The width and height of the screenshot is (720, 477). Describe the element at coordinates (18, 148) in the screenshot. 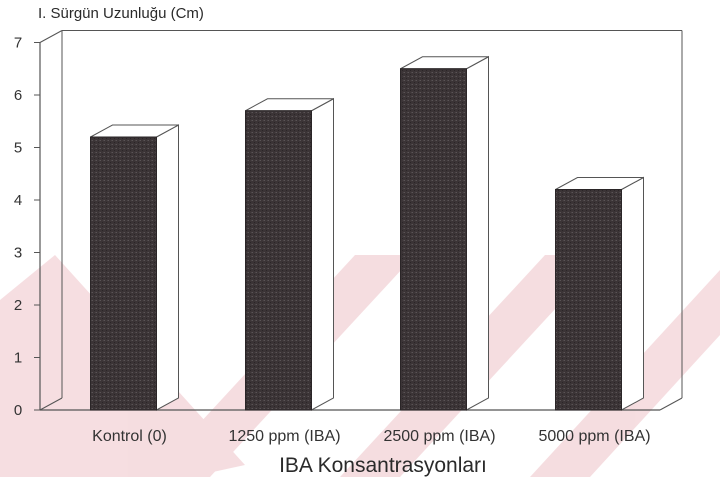

I see `y-tick-label: 5` at that location.